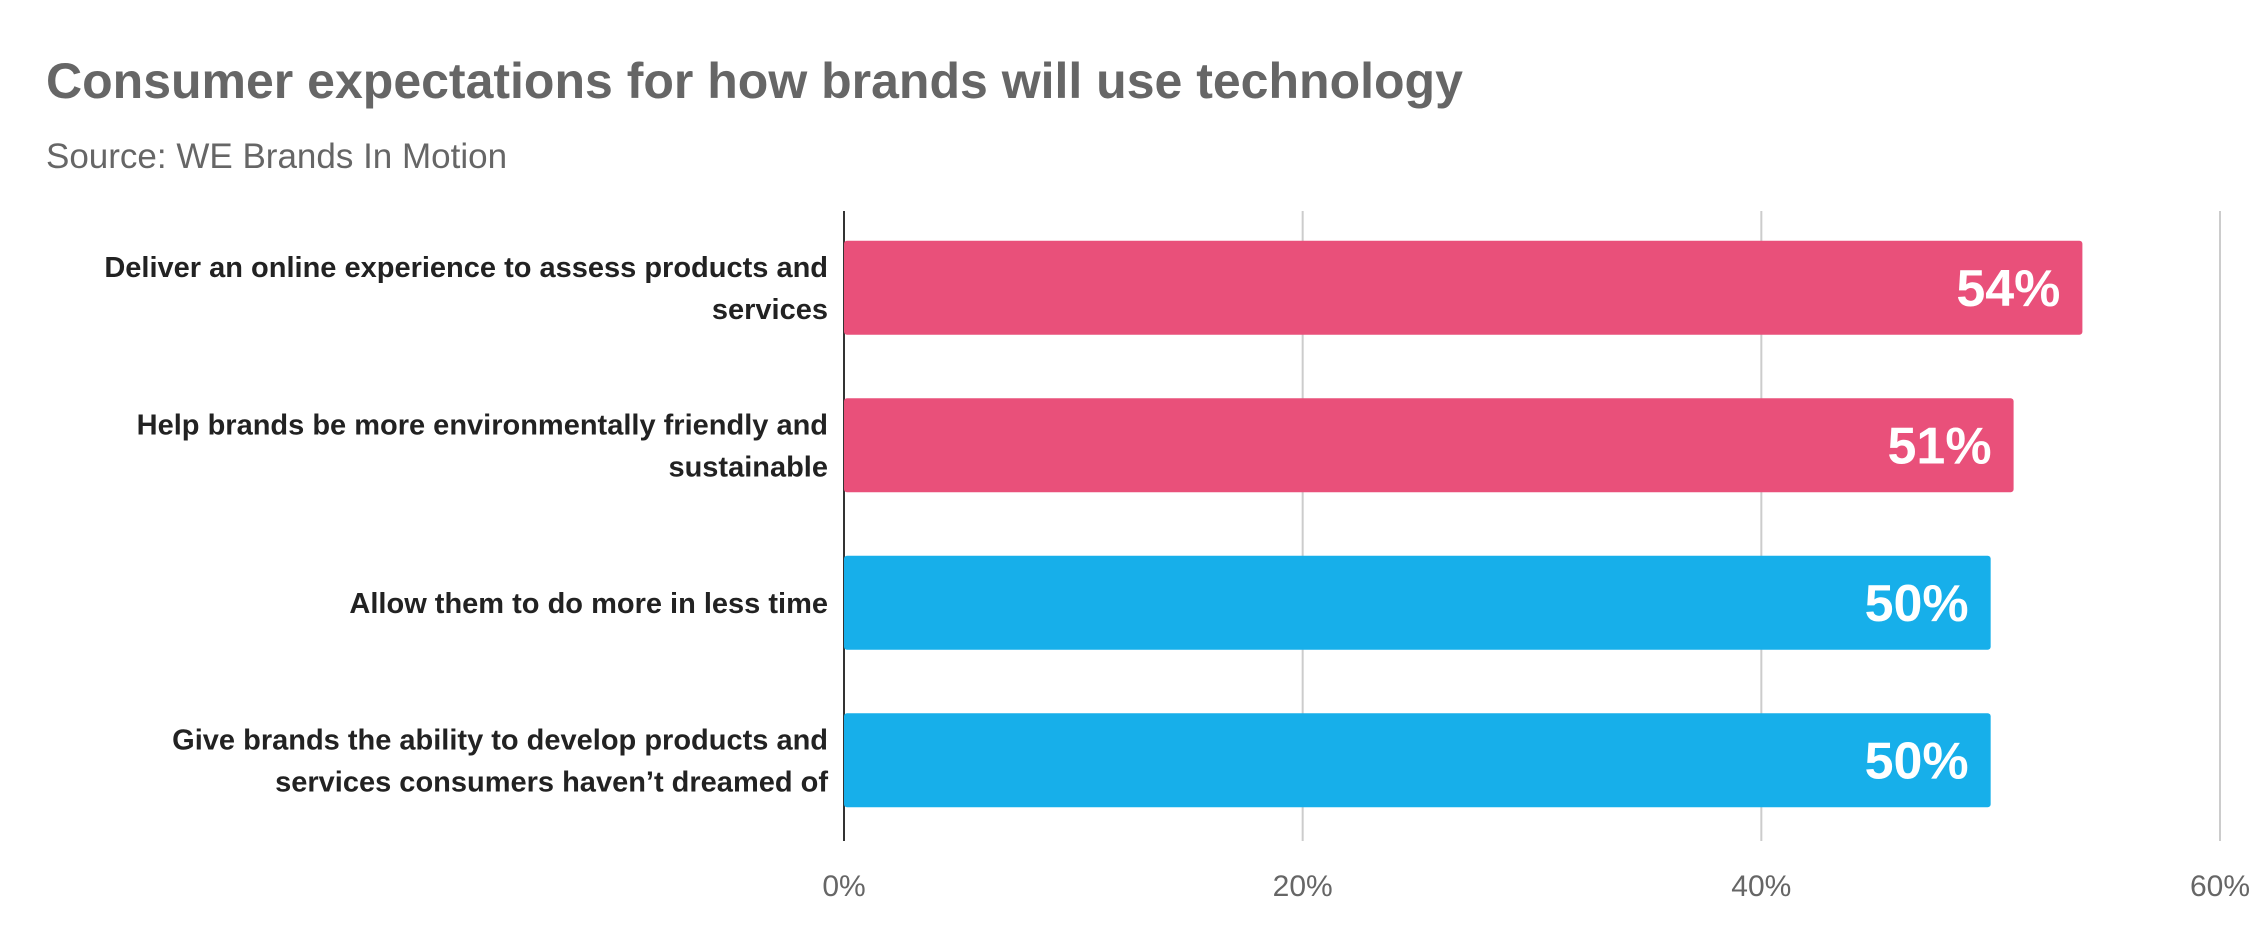  I want to click on category-label: sustainable, so click(748, 467).